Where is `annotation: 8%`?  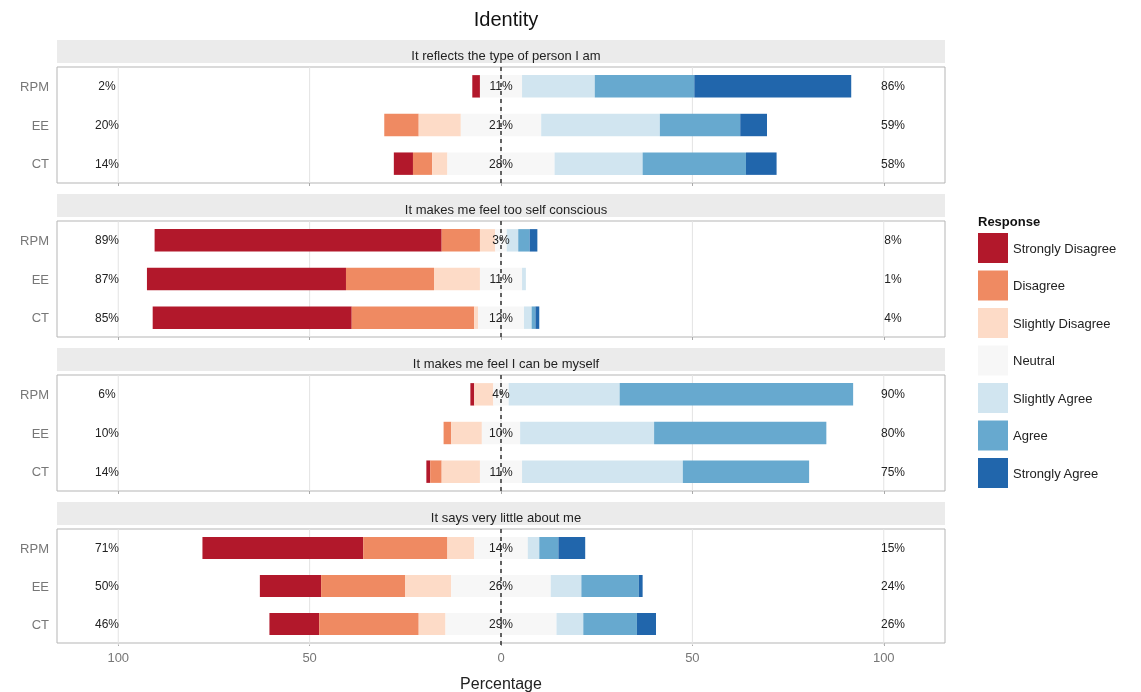
annotation: 8% is located at coordinates (893, 240).